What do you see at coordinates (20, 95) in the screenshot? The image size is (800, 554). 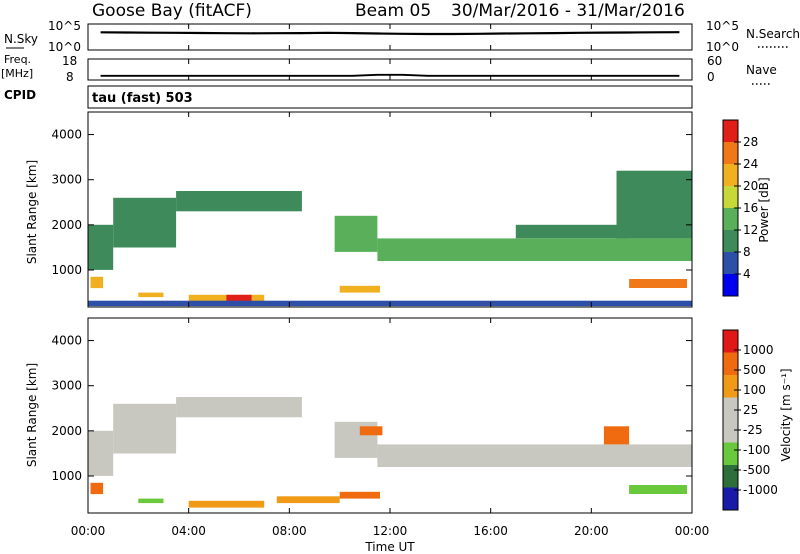 I see `cpid-label: CPID` at bounding box center [20, 95].